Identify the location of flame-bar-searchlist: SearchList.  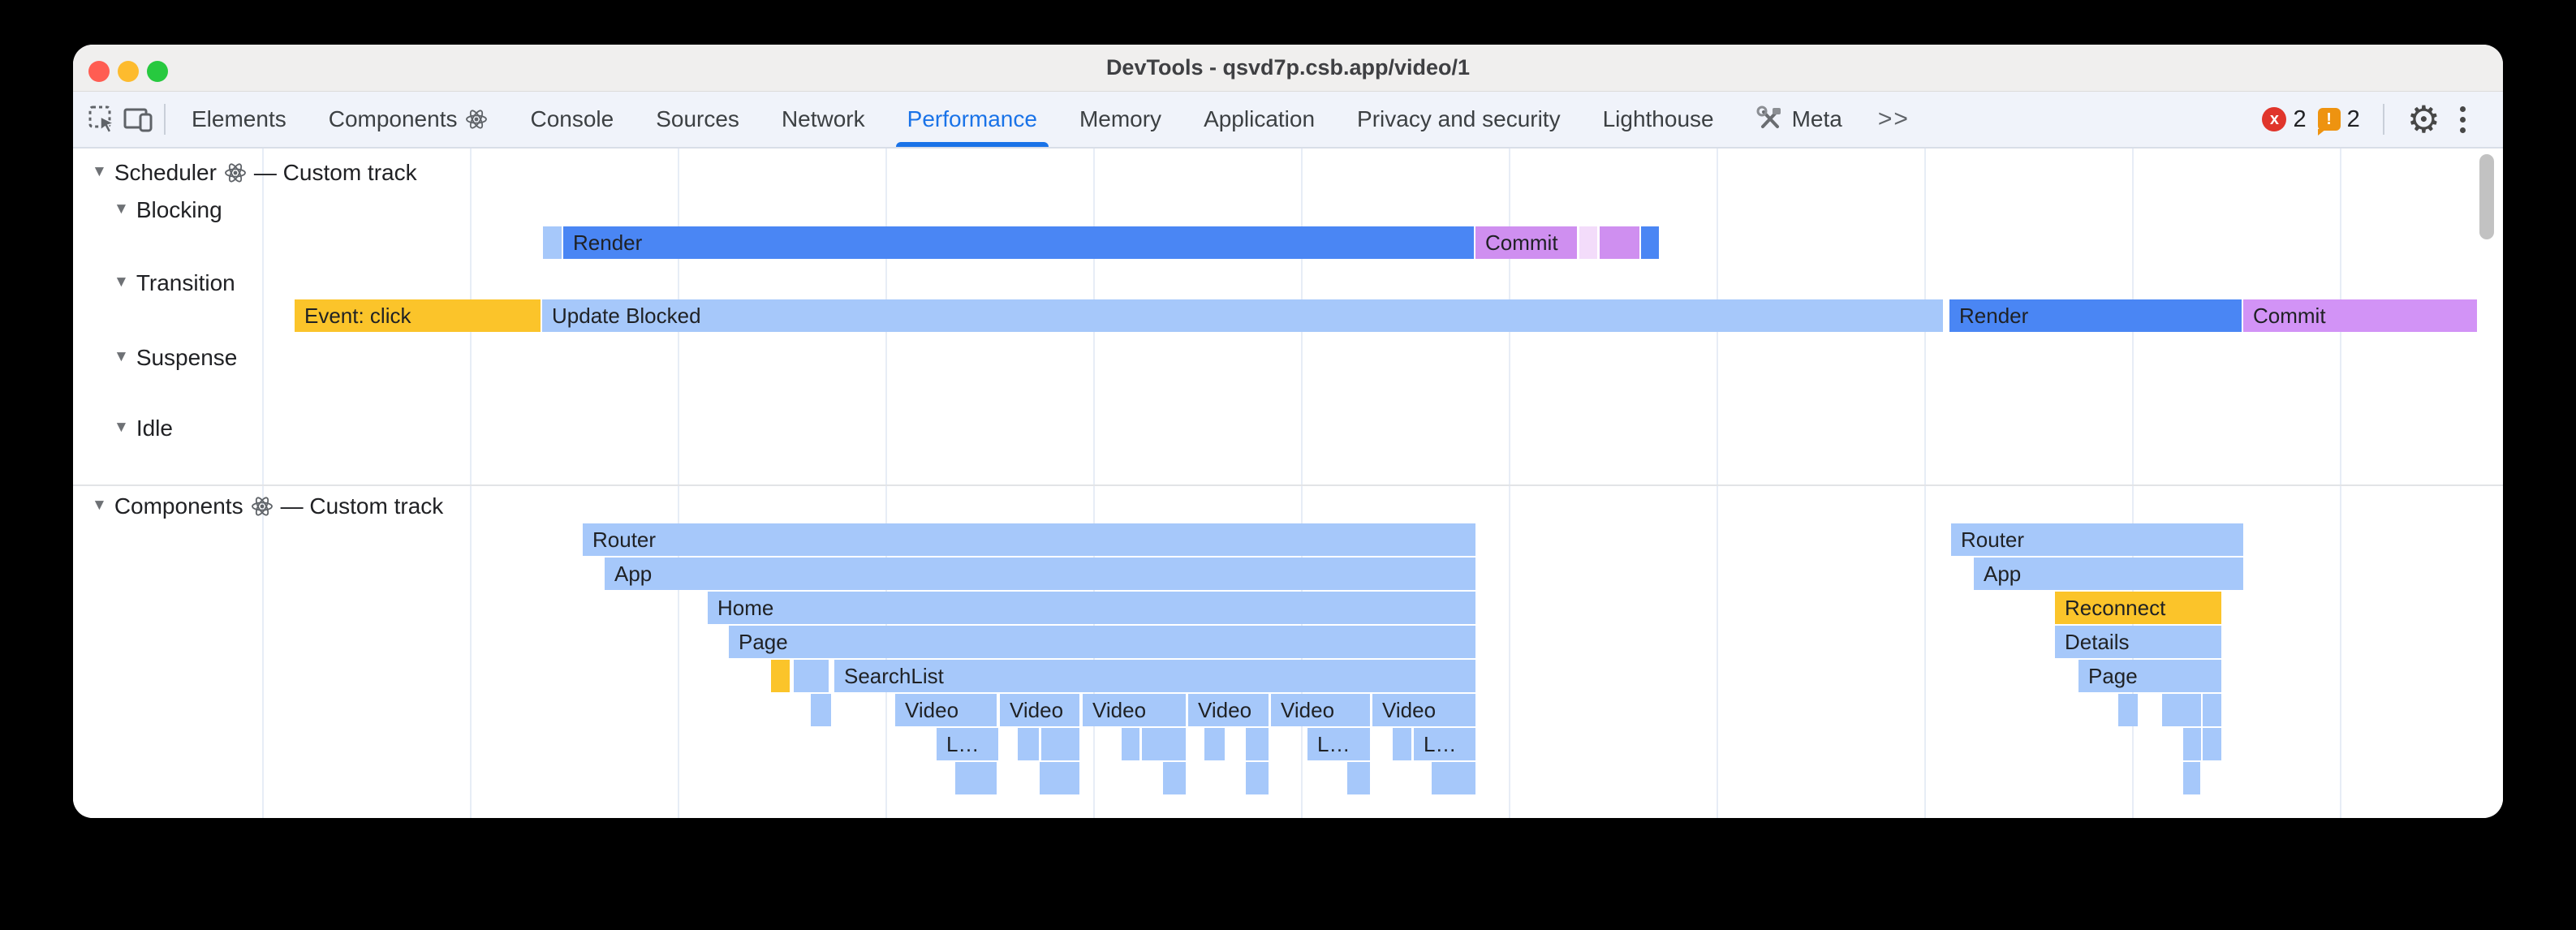
(1155, 676).